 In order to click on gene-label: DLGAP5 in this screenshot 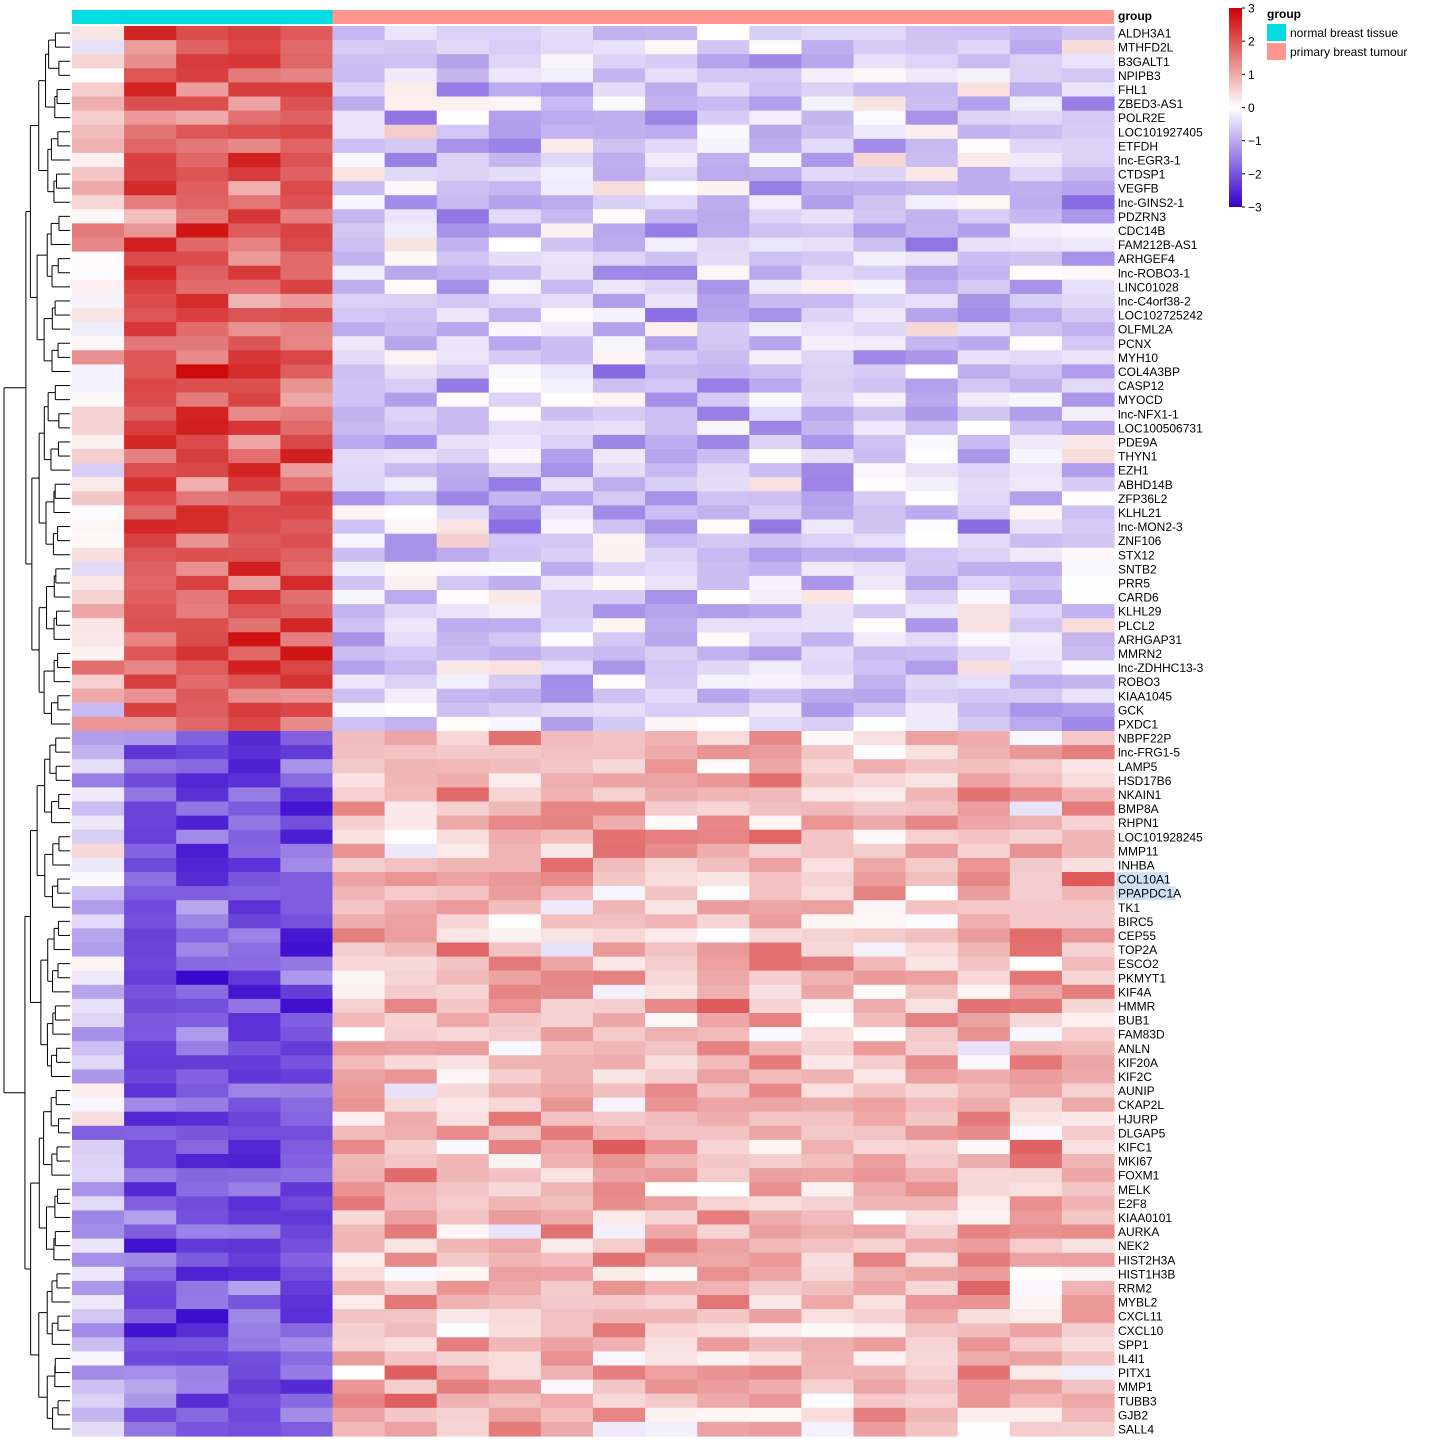, I will do `click(1142, 1133)`.